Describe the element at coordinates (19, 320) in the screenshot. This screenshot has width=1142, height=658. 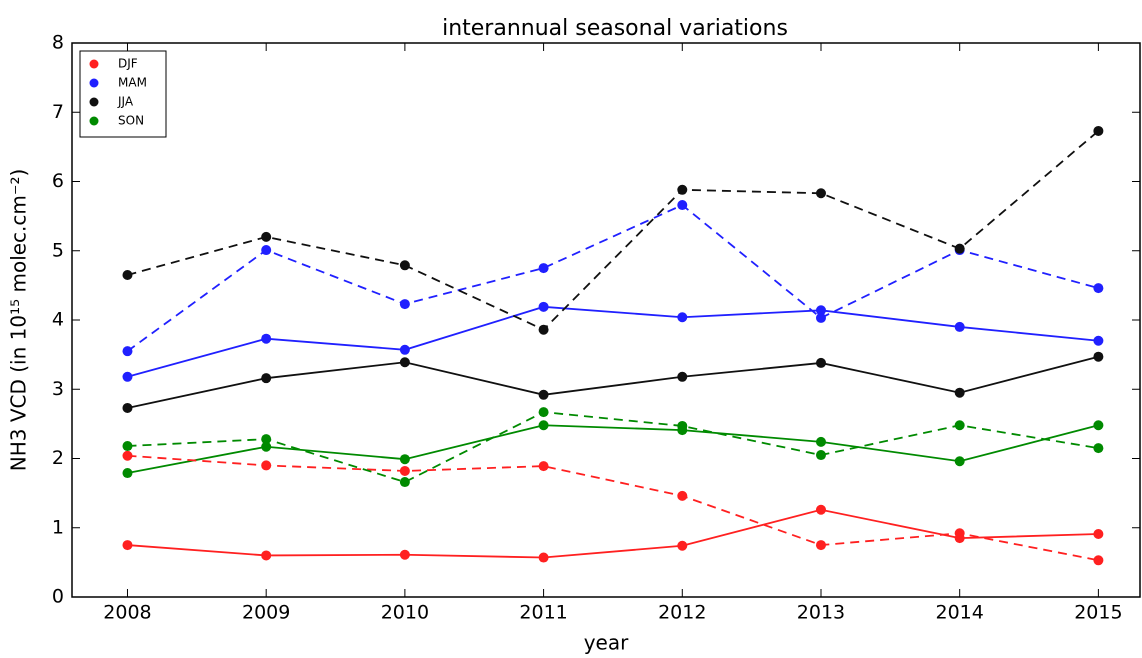
I see `y-axis-label: NH3 VCD (in 10¹⁵ molec.cm⁻²)` at that location.